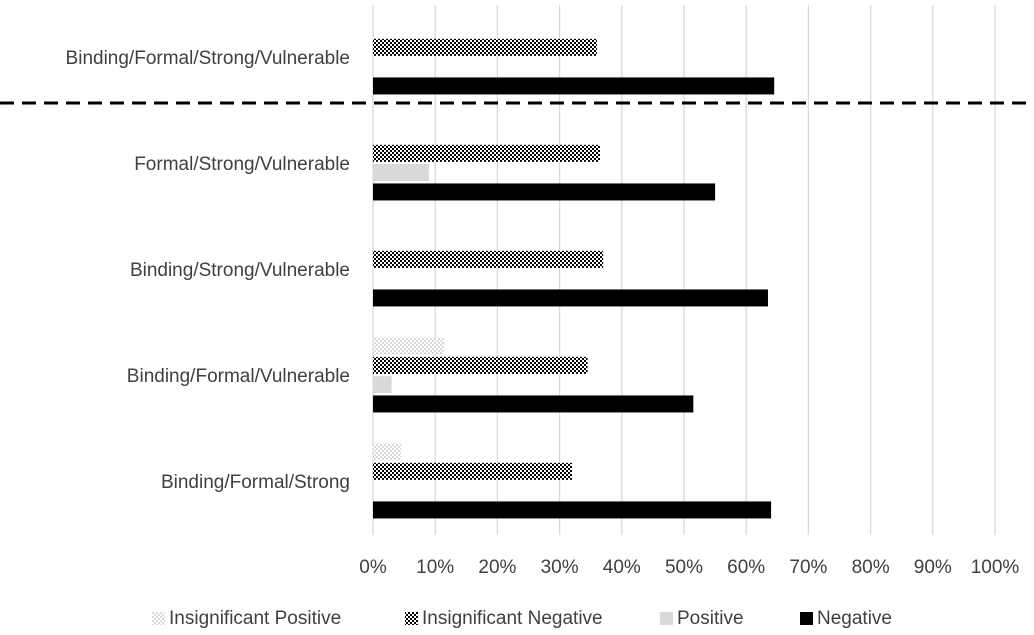  What do you see at coordinates (497, 567) in the screenshot?
I see `x-tick-label: 20%` at bounding box center [497, 567].